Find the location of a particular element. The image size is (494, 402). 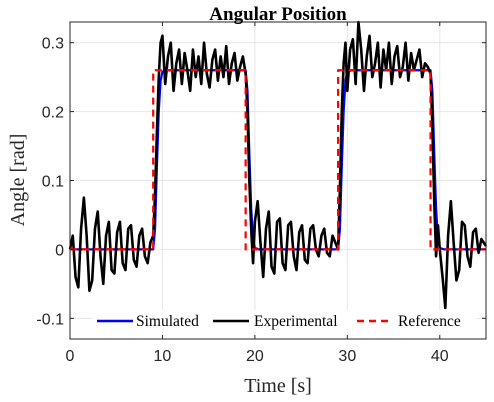

y-tick-label: 0 is located at coordinates (59, 250).